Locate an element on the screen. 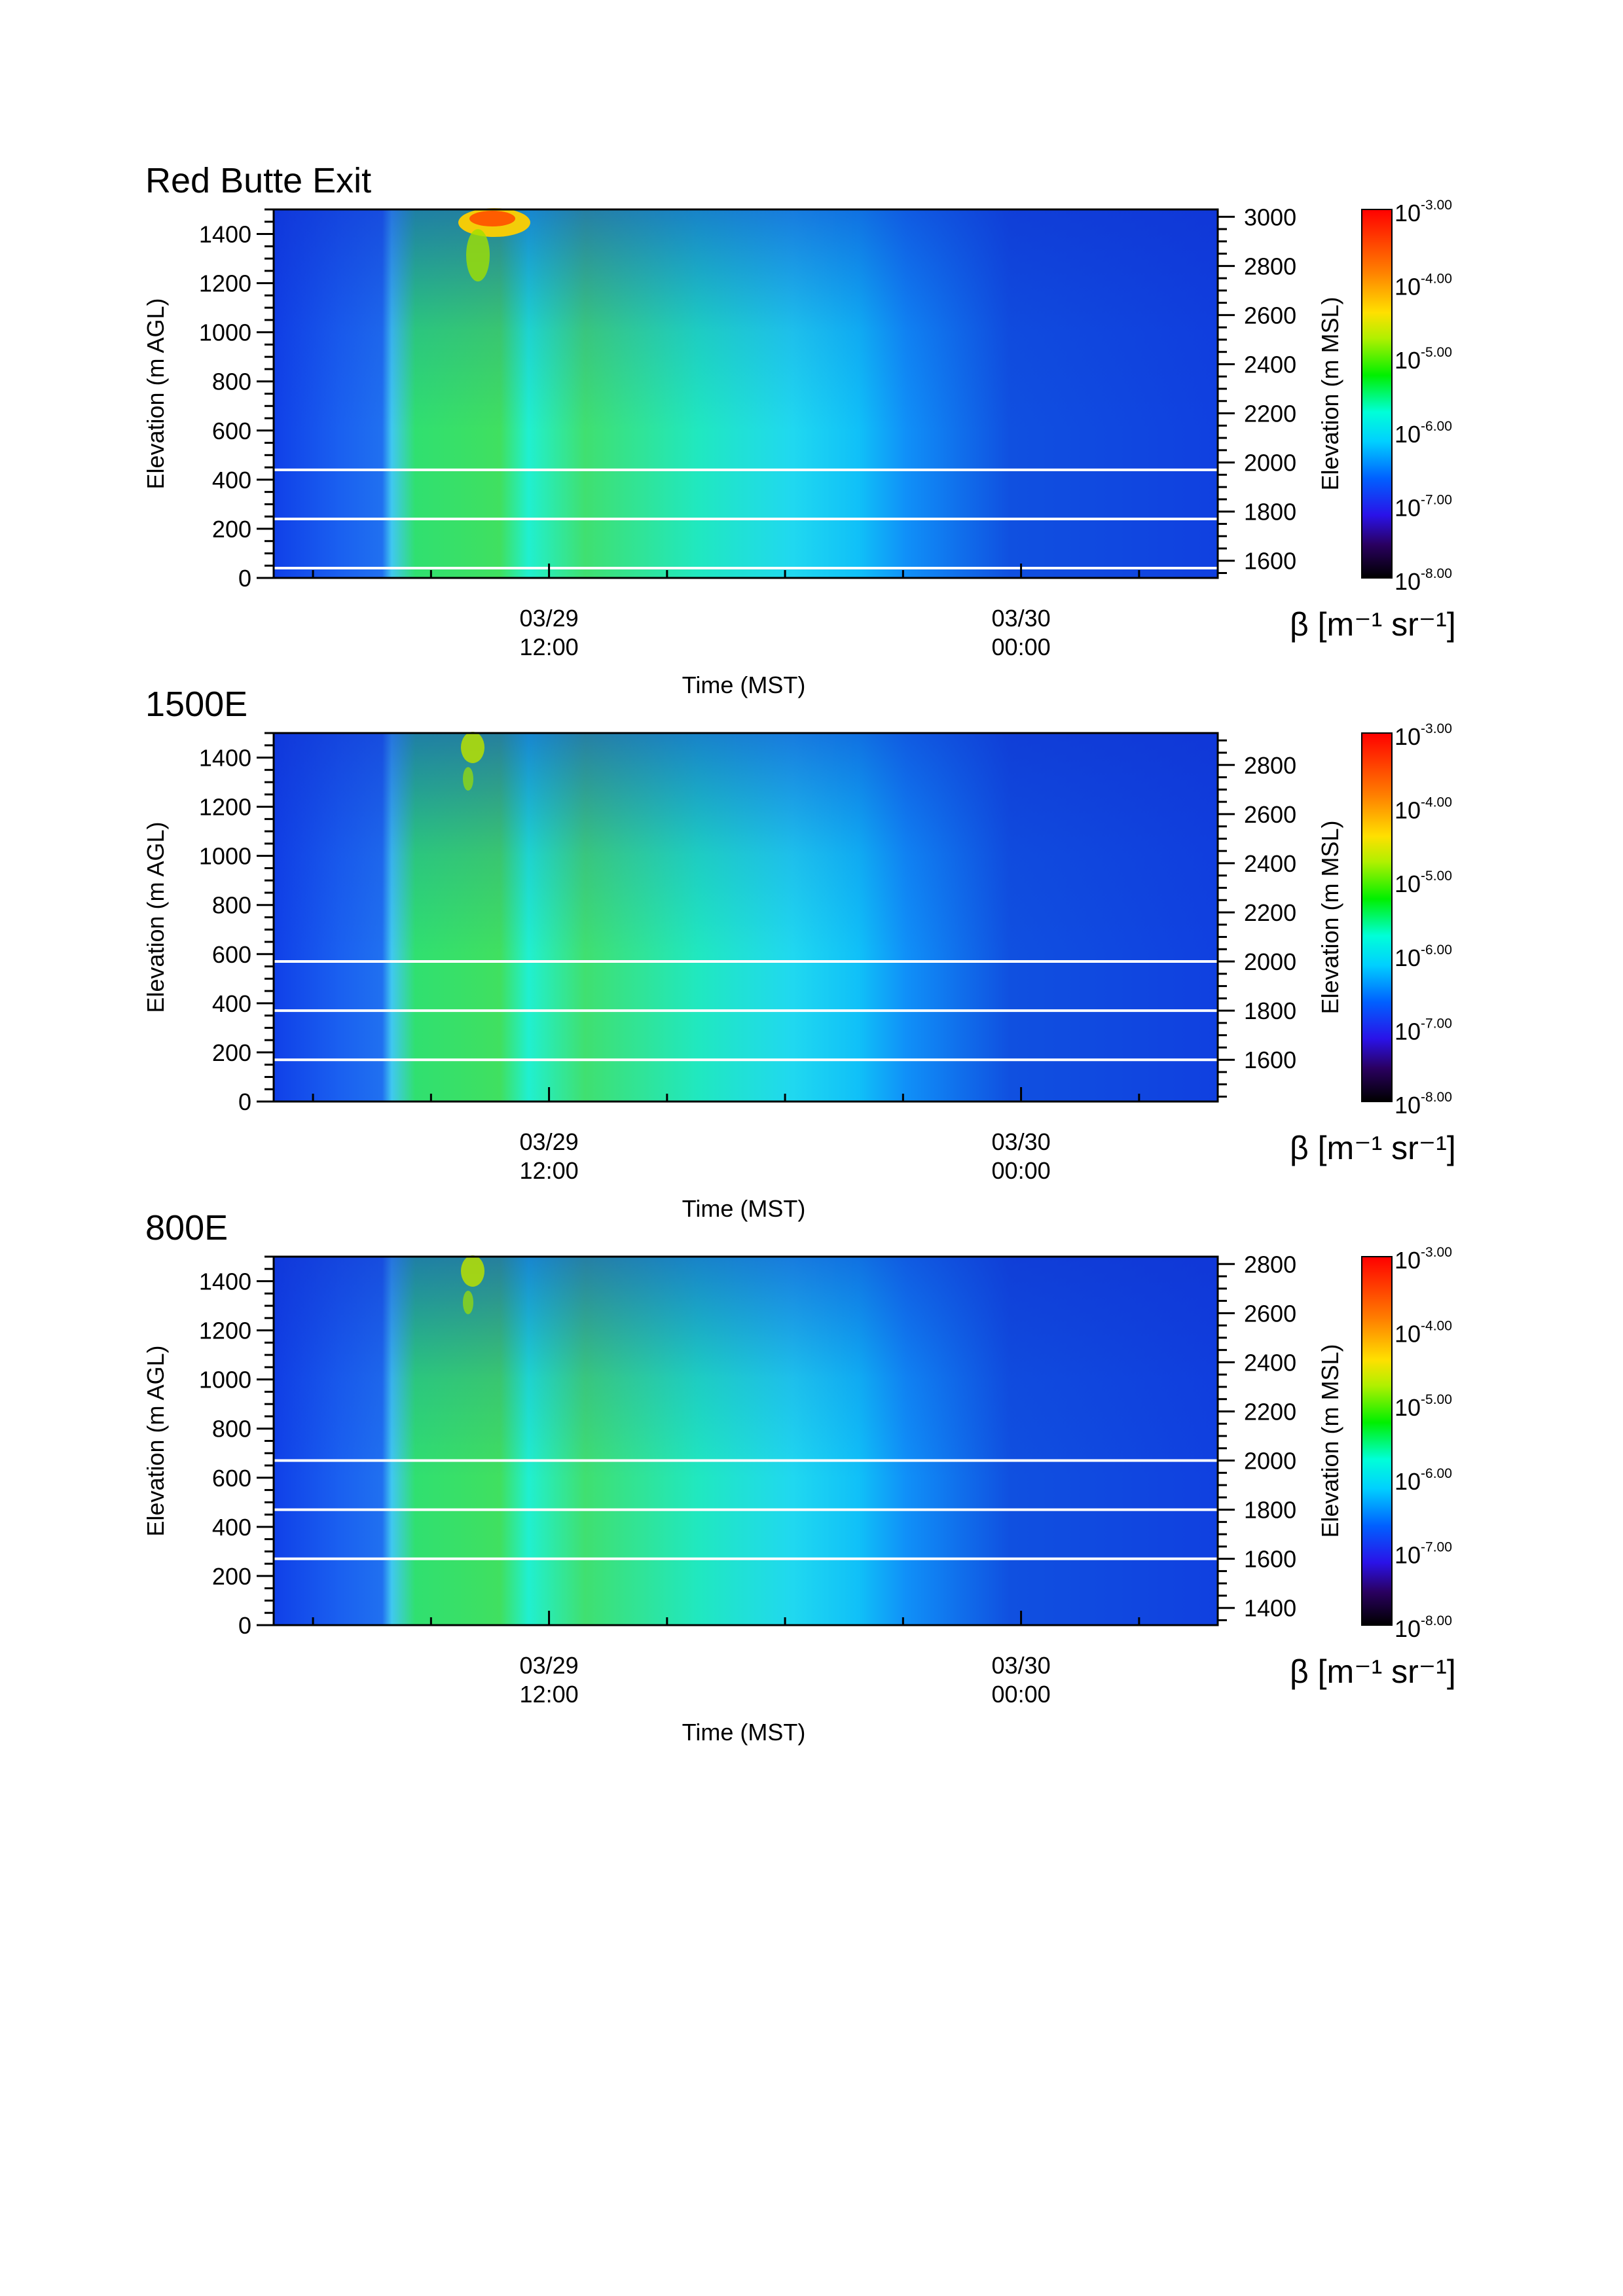 The width and height of the screenshot is (1623, 2296). y-right-tick-label: 1400 is located at coordinates (1270, 1608).